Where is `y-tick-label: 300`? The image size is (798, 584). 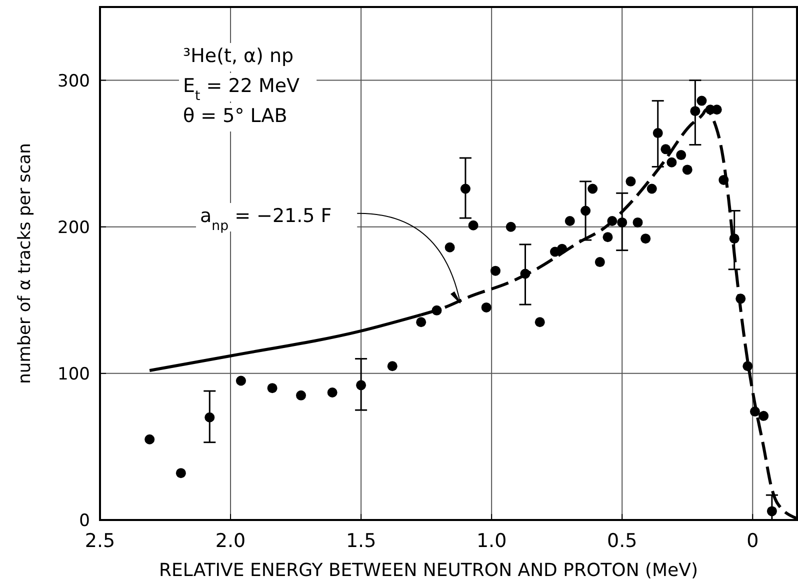
y-tick-label: 300 is located at coordinates (74, 81).